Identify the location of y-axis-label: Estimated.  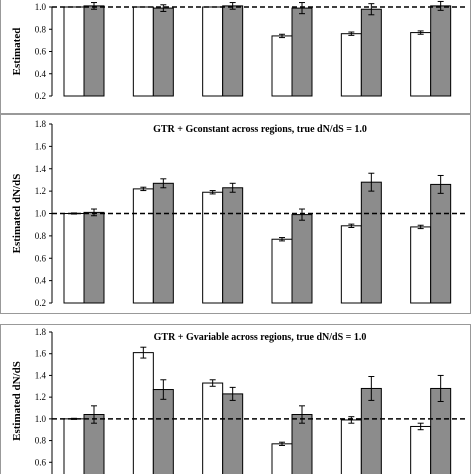
(17, 52).